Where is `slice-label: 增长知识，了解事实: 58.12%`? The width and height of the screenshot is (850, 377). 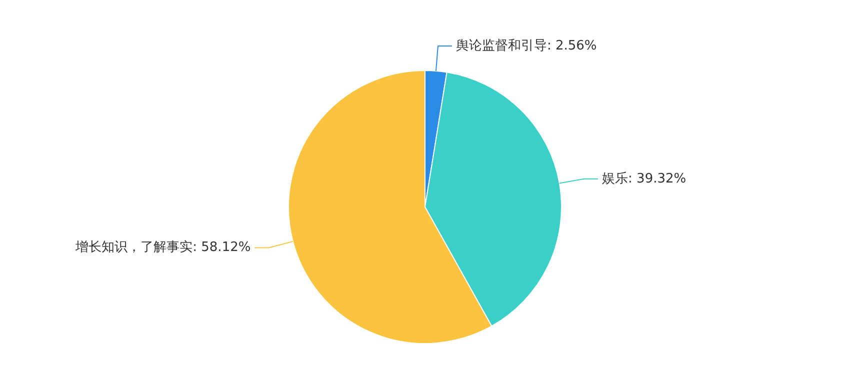 slice-label: 增长知识，了解事实: 58.12% is located at coordinates (162, 248).